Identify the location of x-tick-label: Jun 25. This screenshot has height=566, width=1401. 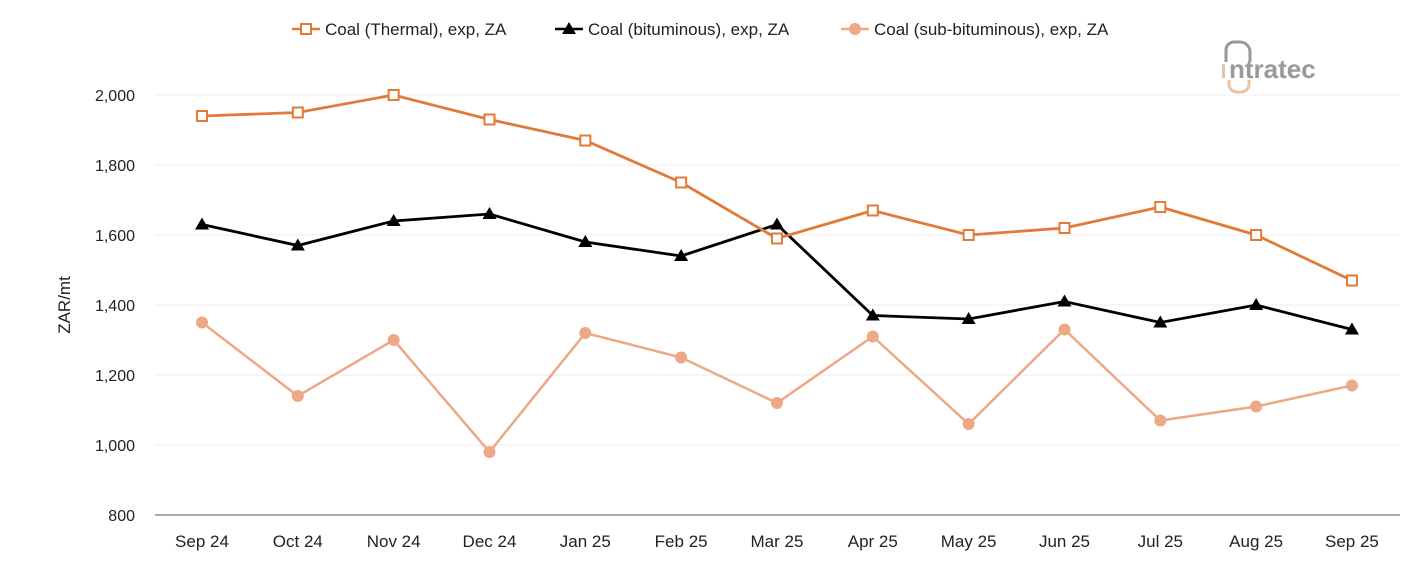
(1064, 541).